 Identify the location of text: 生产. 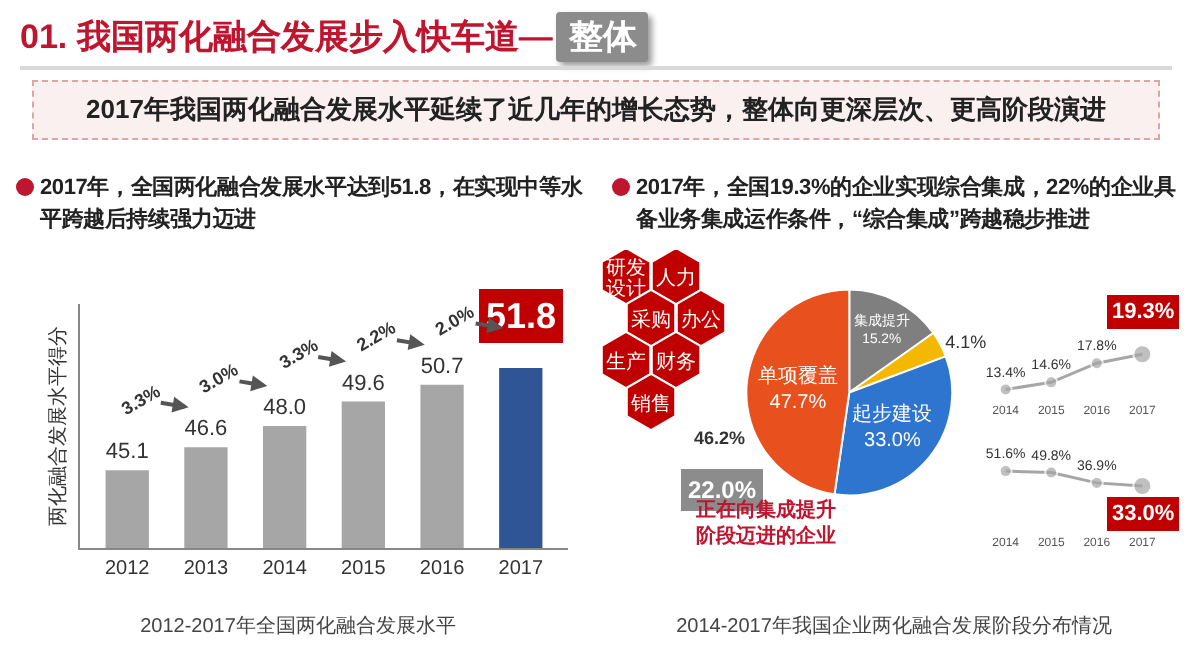
(626, 362).